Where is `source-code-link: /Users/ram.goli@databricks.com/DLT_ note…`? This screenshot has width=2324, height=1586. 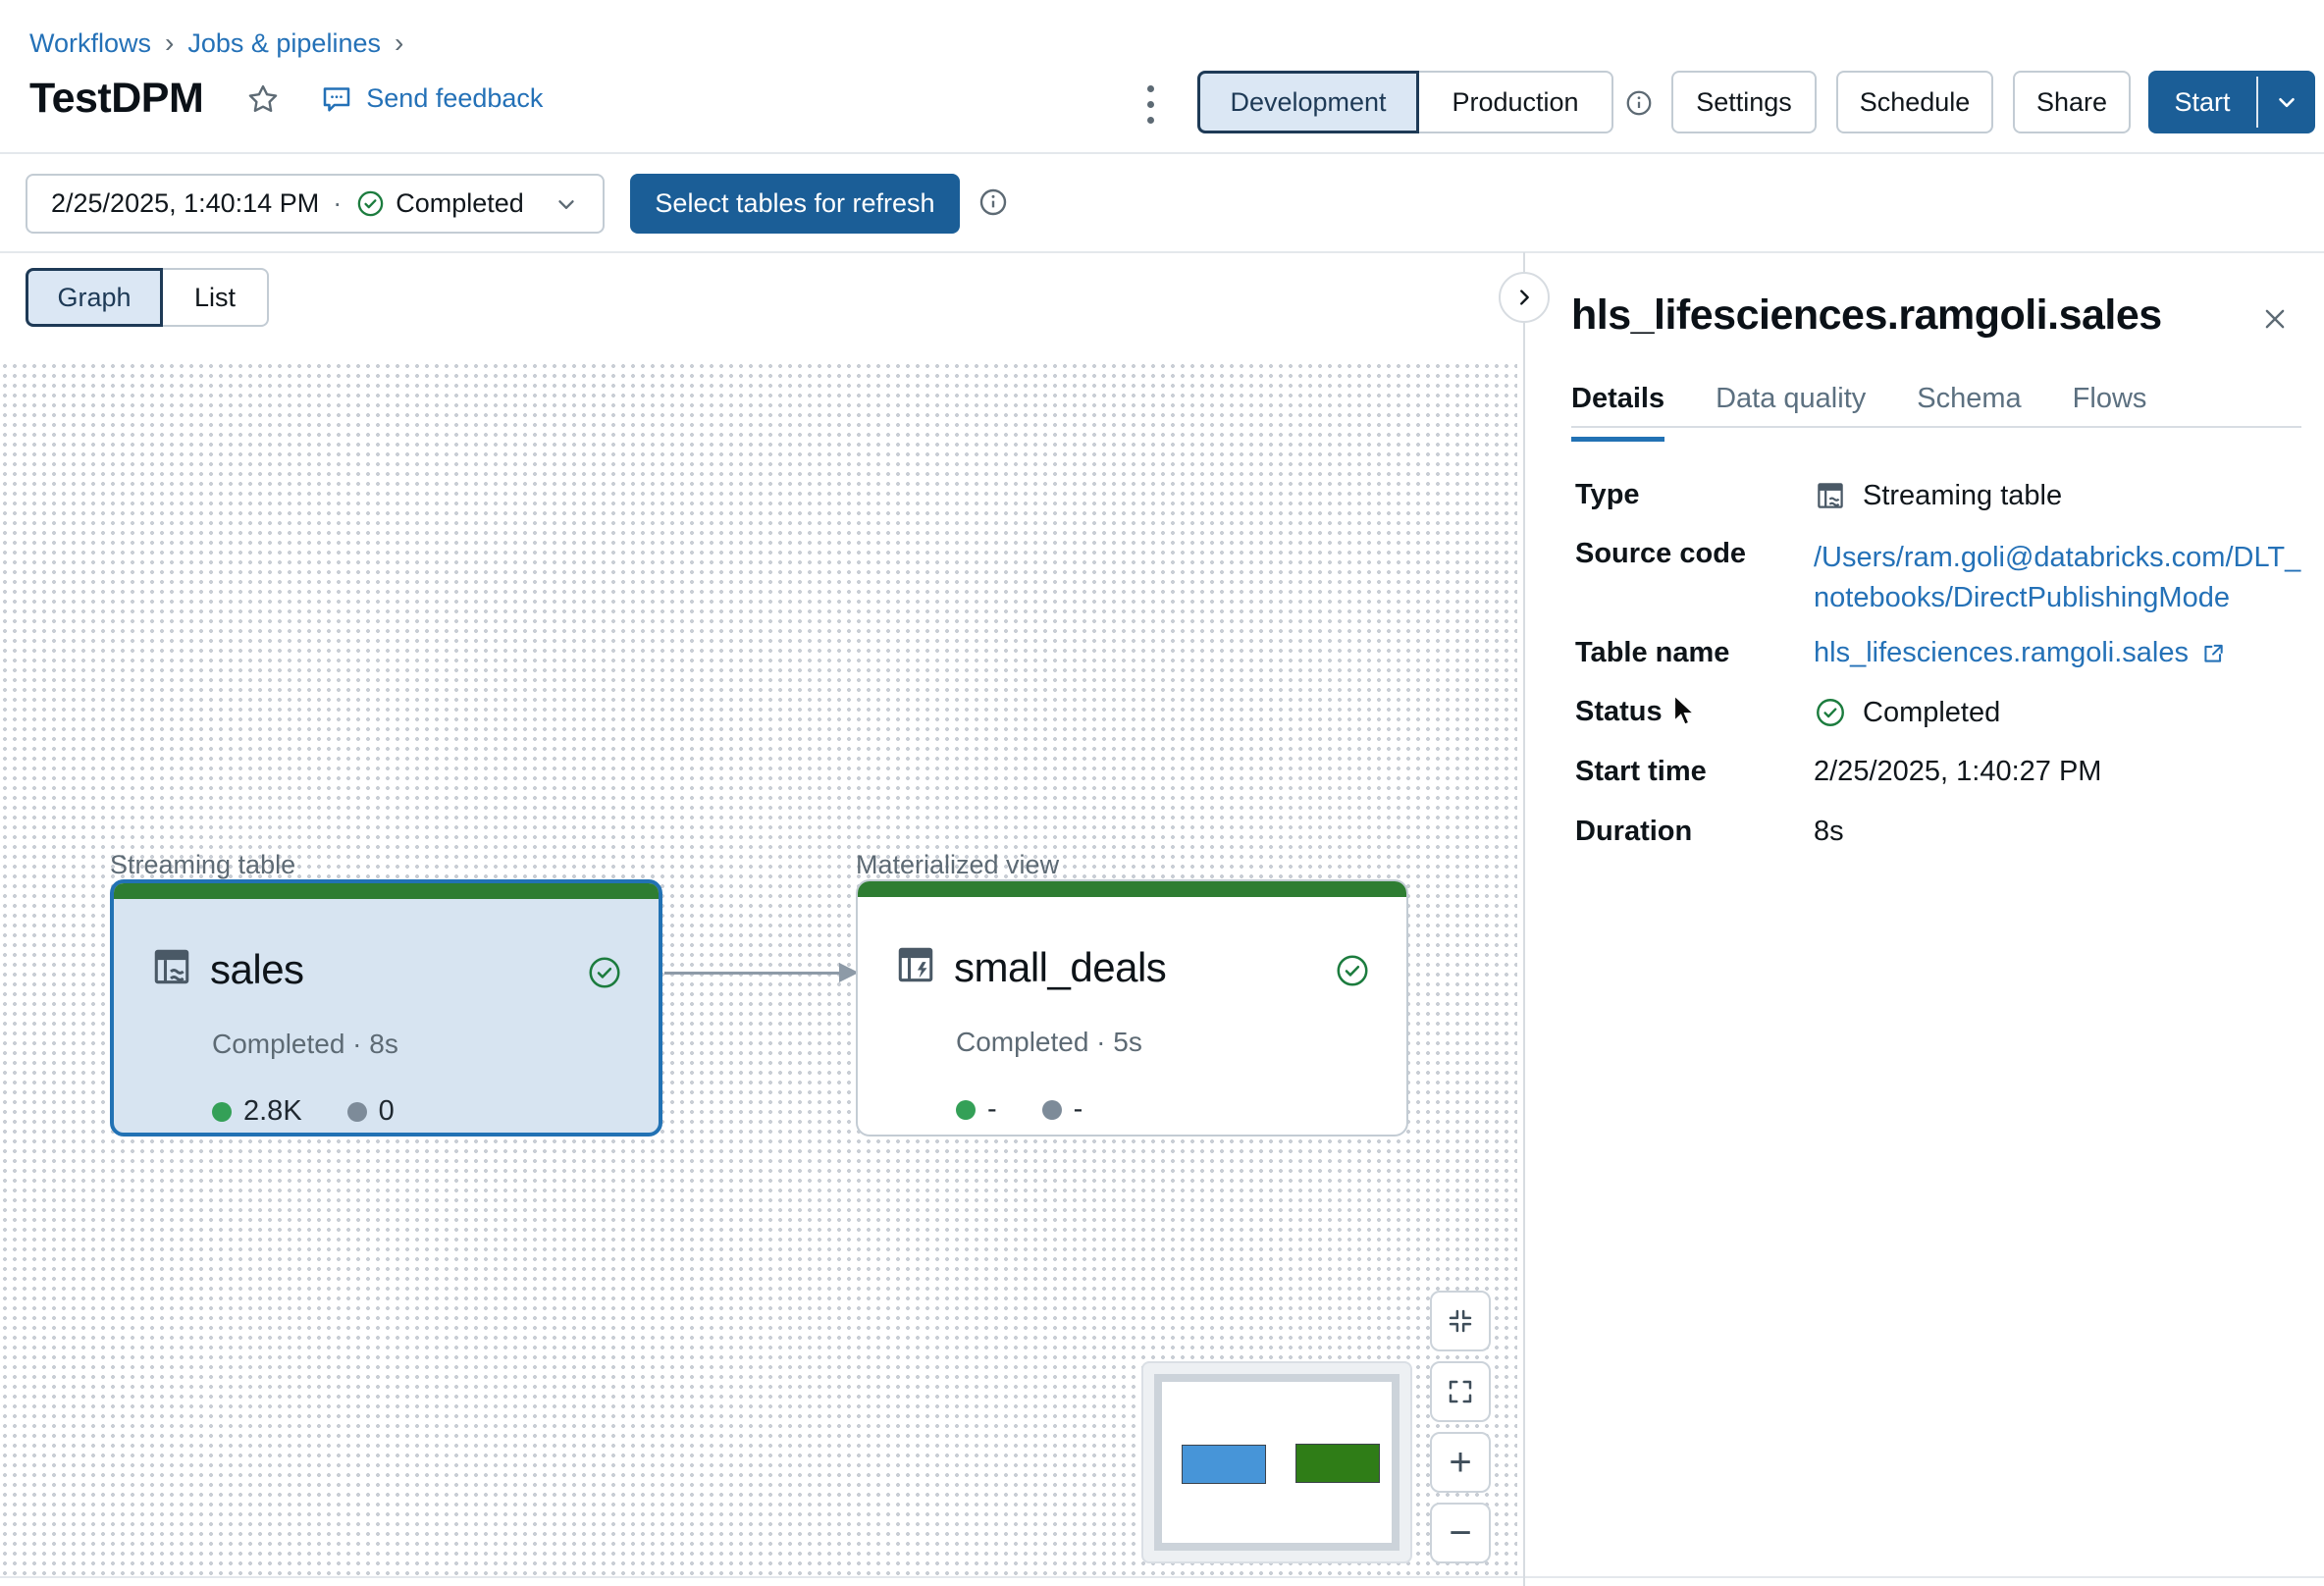
source-code-link: /Users/ram.goli@databricks.com/DLT_ note… is located at coordinates (2057, 577).